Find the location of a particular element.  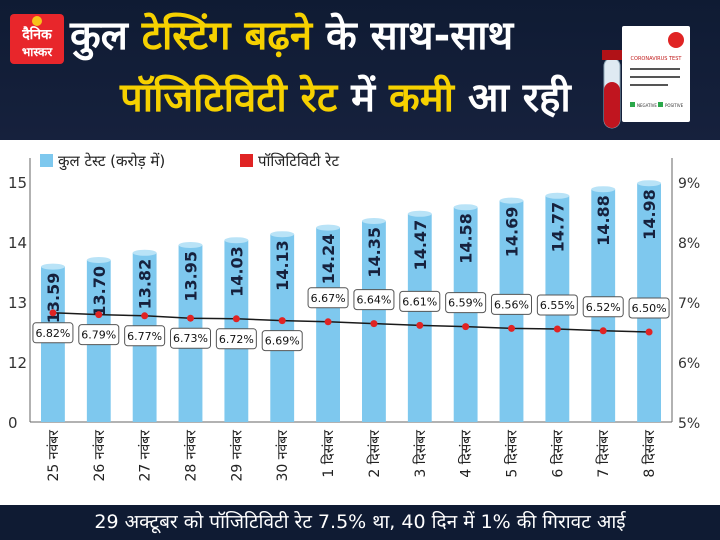

legend-swatch-tests is located at coordinates (46, 160).